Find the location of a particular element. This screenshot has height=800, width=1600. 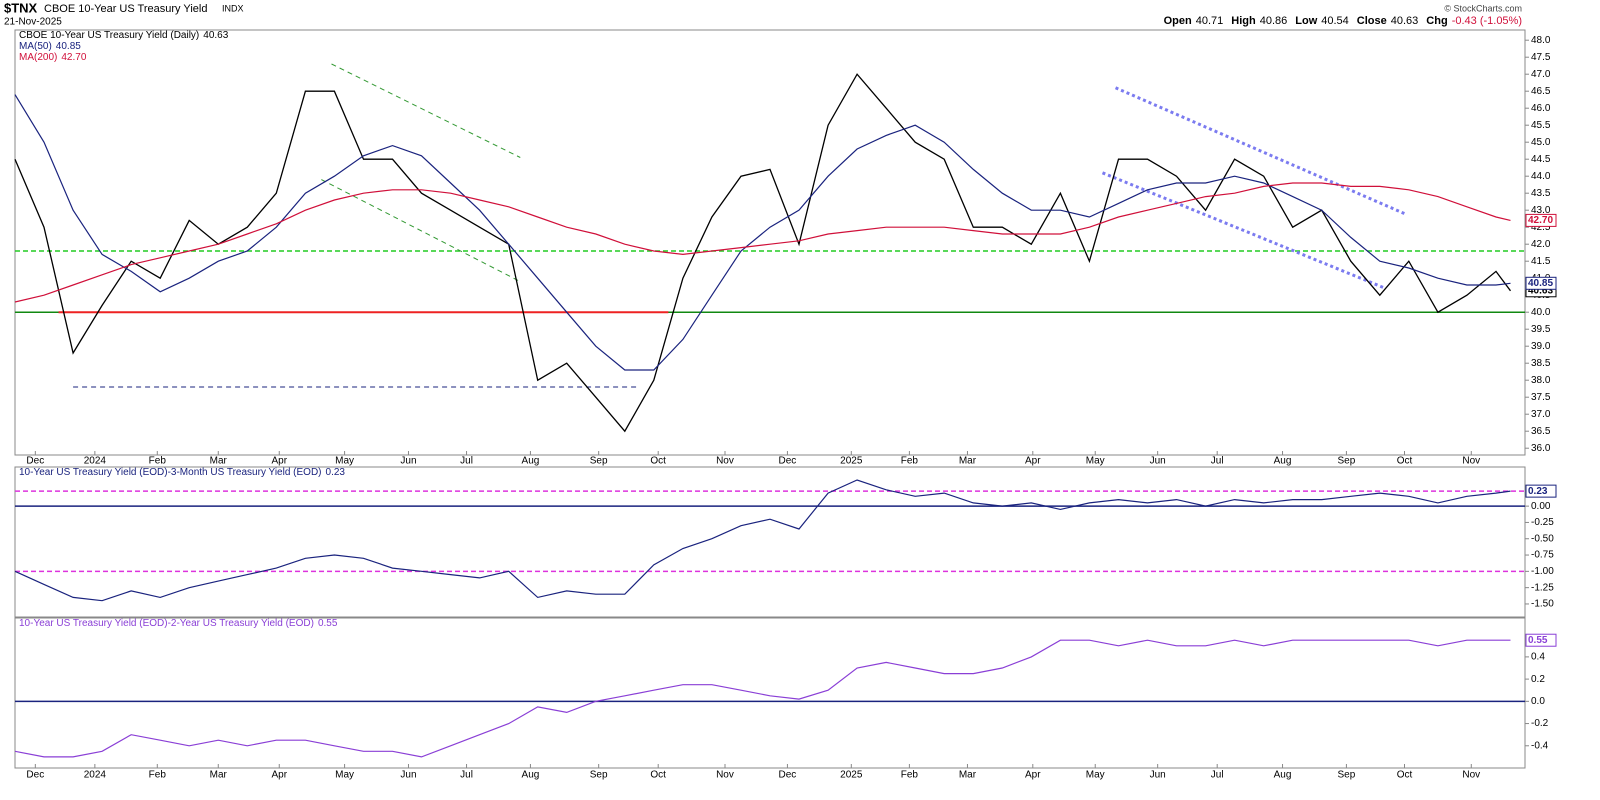

y-tick-label: 47.5 is located at coordinates (1541, 57).